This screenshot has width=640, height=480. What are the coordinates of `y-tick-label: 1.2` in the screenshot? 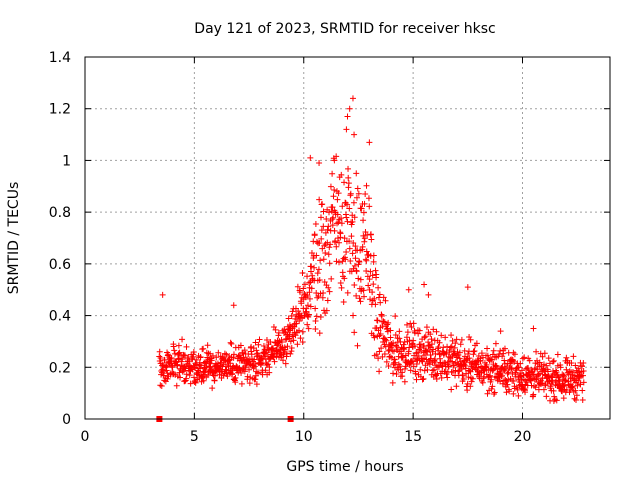 It's located at (60, 110).